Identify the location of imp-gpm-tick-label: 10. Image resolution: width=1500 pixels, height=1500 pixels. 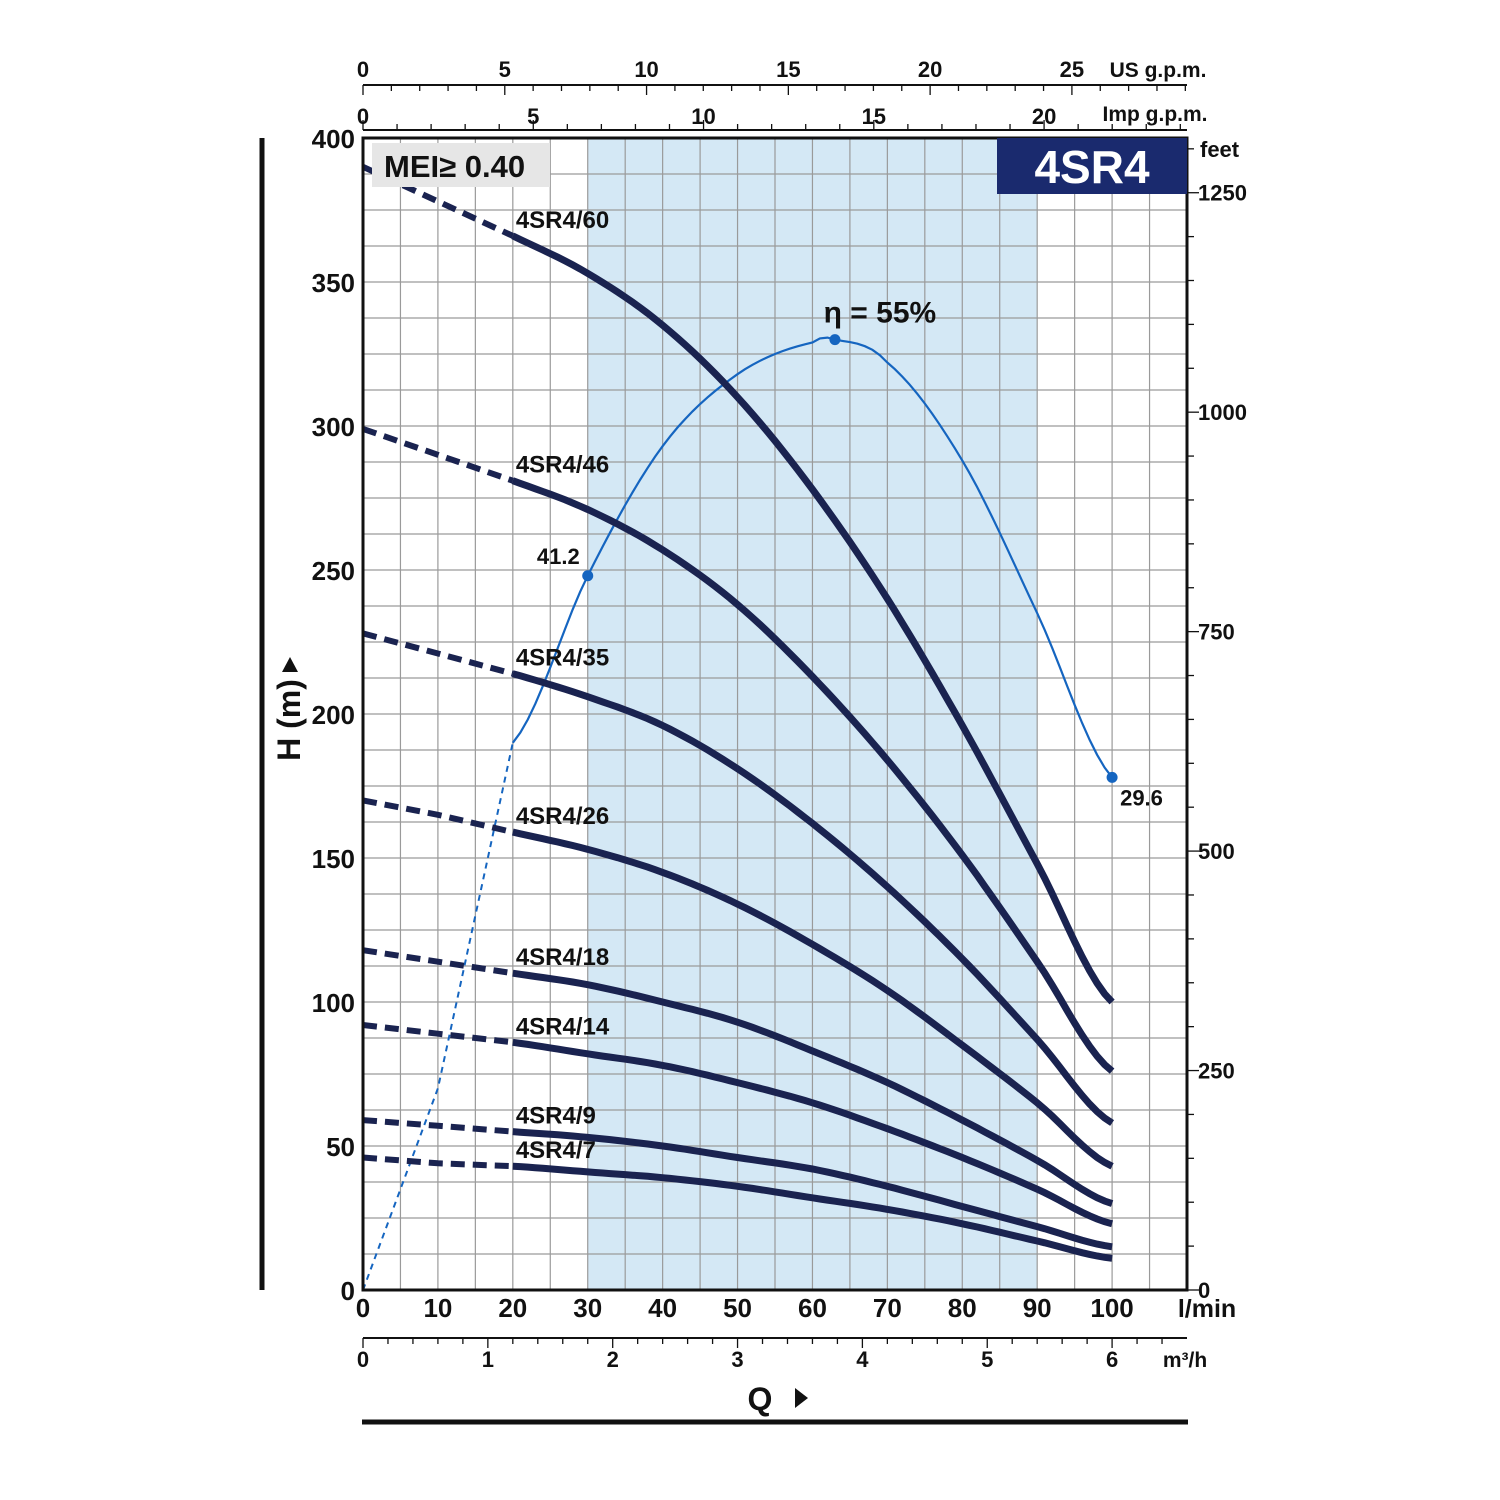
(703, 116).